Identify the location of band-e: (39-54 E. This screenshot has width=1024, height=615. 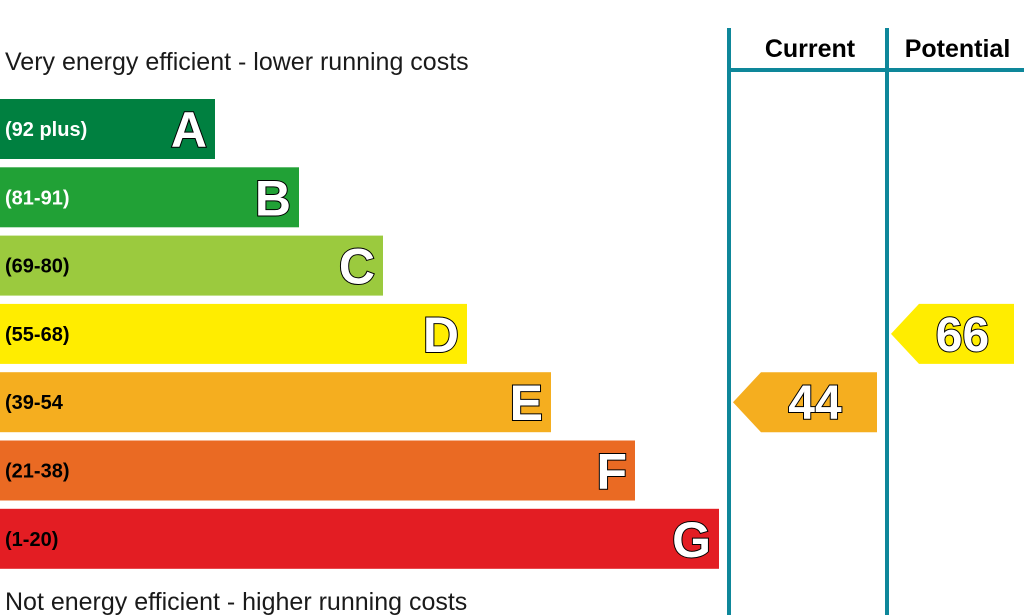
(275, 402).